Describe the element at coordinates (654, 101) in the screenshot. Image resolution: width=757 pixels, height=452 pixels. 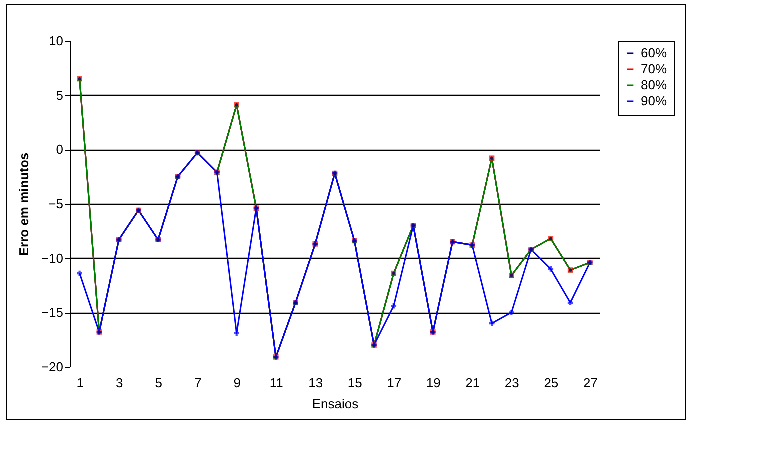
I see `legend-label: 90%` at that location.